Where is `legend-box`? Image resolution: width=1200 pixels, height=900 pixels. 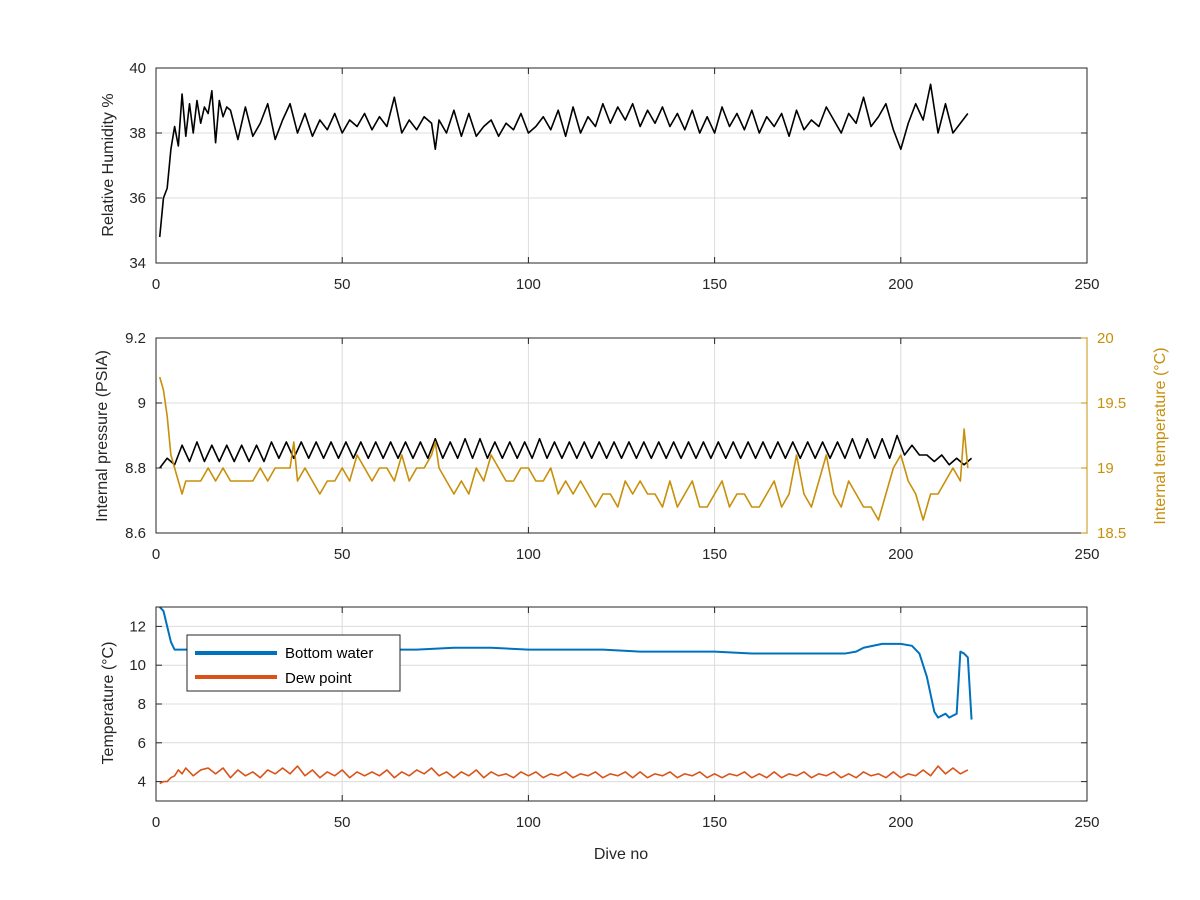
legend-box is located at coordinates (293, 663).